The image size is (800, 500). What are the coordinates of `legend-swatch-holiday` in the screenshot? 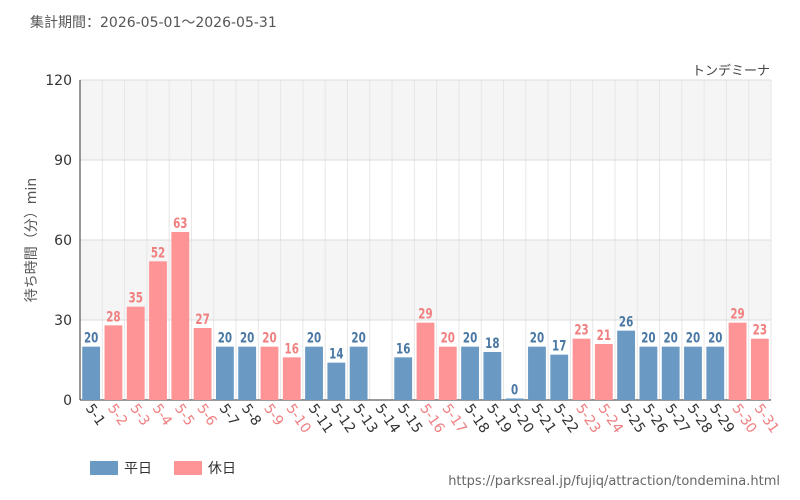 It's located at (188, 468).